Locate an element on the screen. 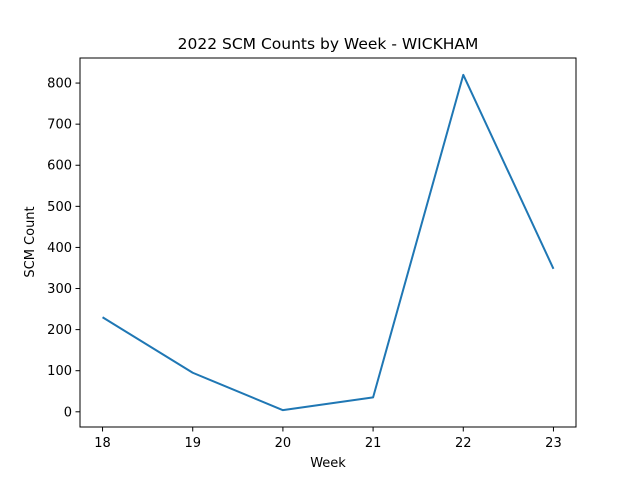 This screenshot has width=640, height=484. y-tick-label: 800 is located at coordinates (59, 84).